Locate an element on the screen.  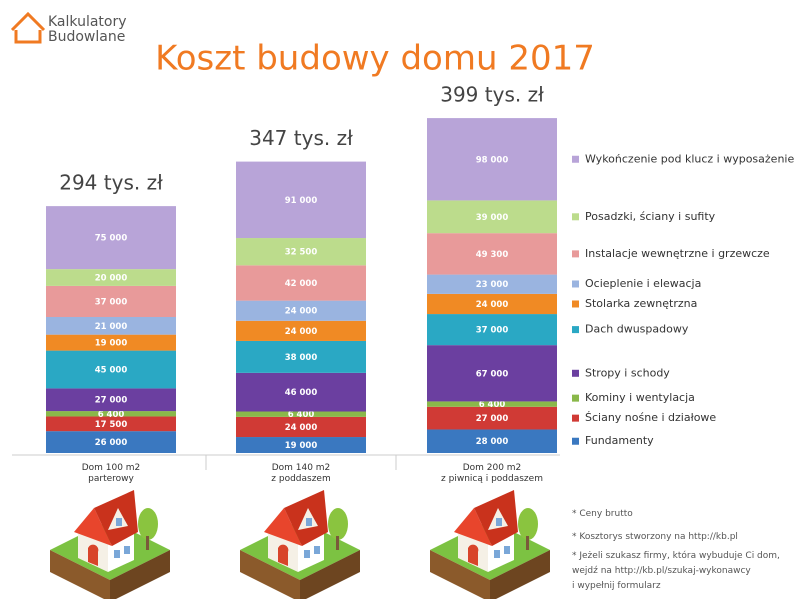
value-label: 17 500 is located at coordinates (111, 425).